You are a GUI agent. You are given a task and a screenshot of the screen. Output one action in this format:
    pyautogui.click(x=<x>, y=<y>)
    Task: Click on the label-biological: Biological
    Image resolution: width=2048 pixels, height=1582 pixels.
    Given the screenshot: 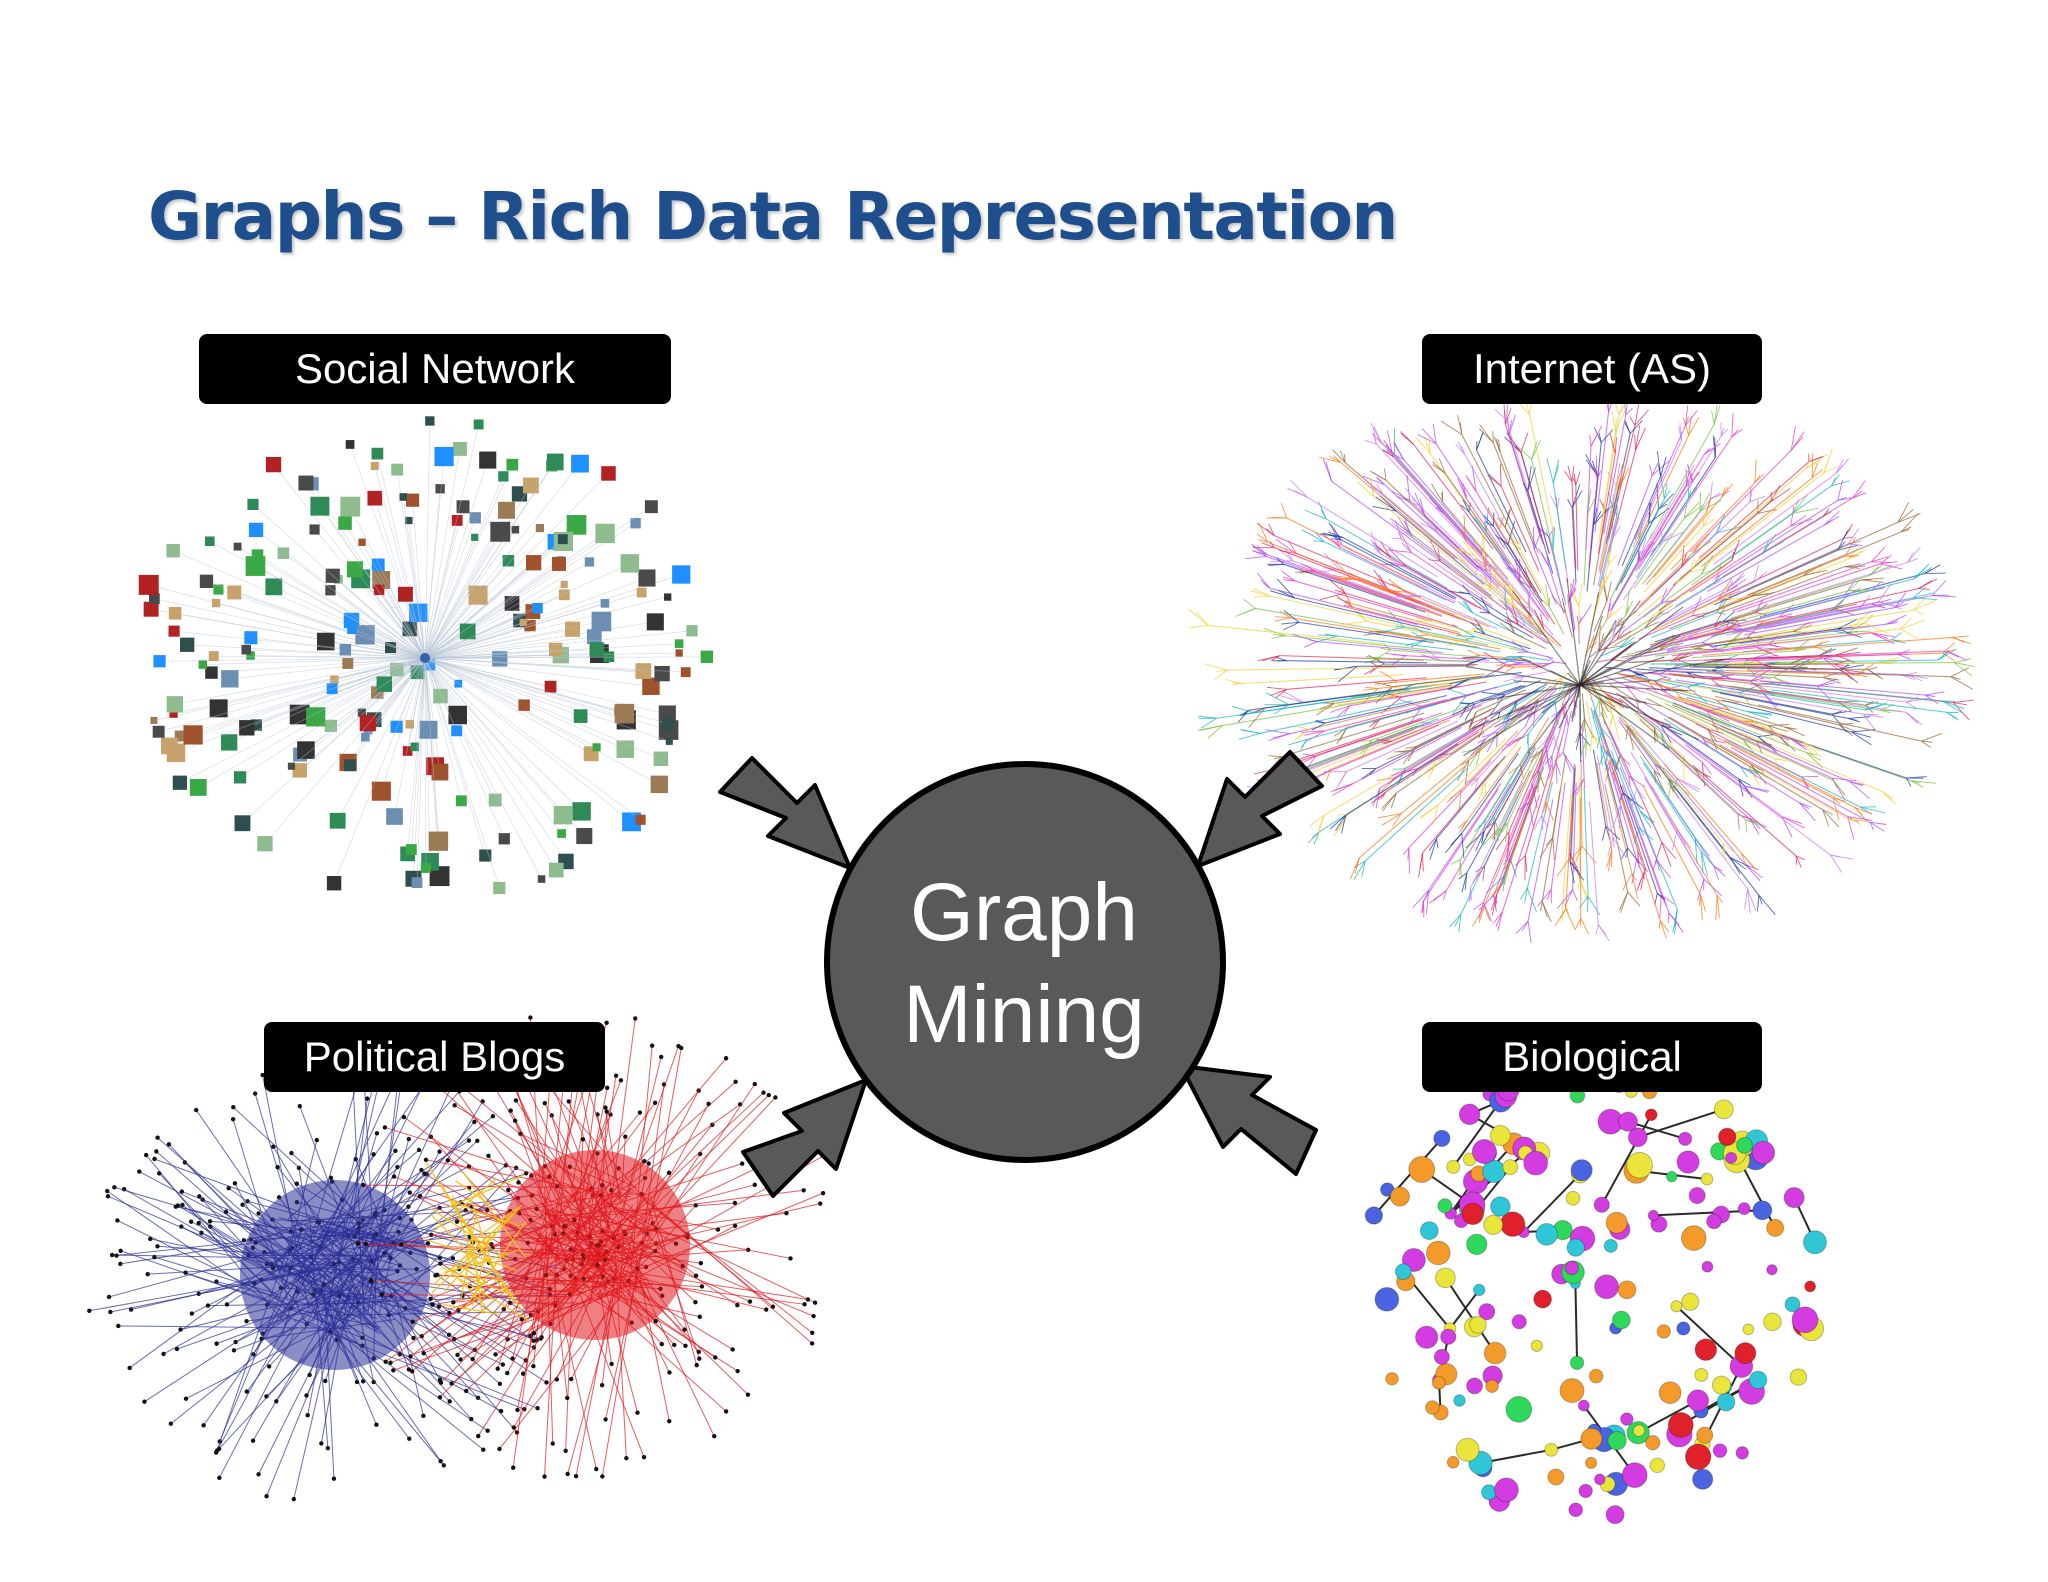 What is the action you would take?
    pyautogui.click(x=1592, y=1057)
    